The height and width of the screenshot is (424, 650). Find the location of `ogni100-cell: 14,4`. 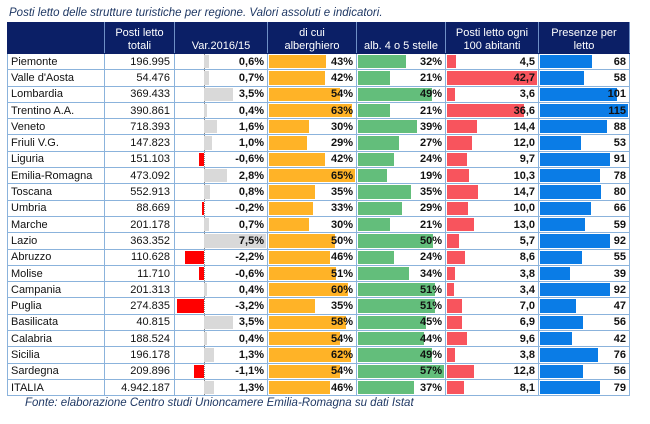

ogni100-cell: 14,4 is located at coordinates (492, 127).